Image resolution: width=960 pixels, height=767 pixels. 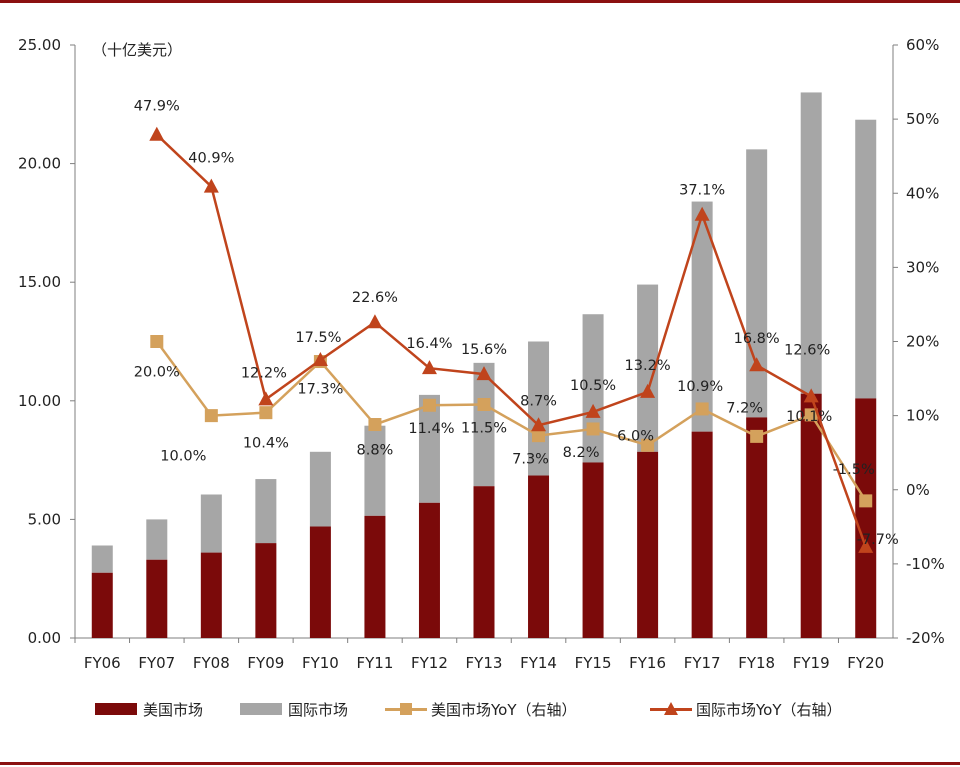 What do you see at coordinates (157, 107) in the screenshot?
I see `intl-yoy-data-label: 47.9%` at bounding box center [157, 107].